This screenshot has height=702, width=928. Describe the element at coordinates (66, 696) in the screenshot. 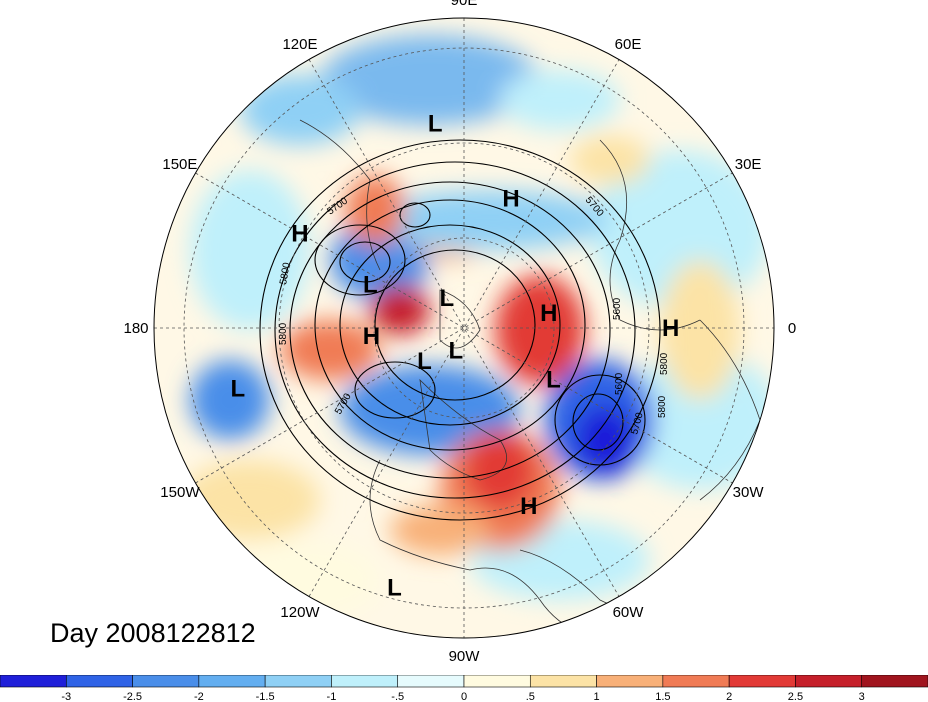

I see `colorbar-tick-label: -3` at that location.